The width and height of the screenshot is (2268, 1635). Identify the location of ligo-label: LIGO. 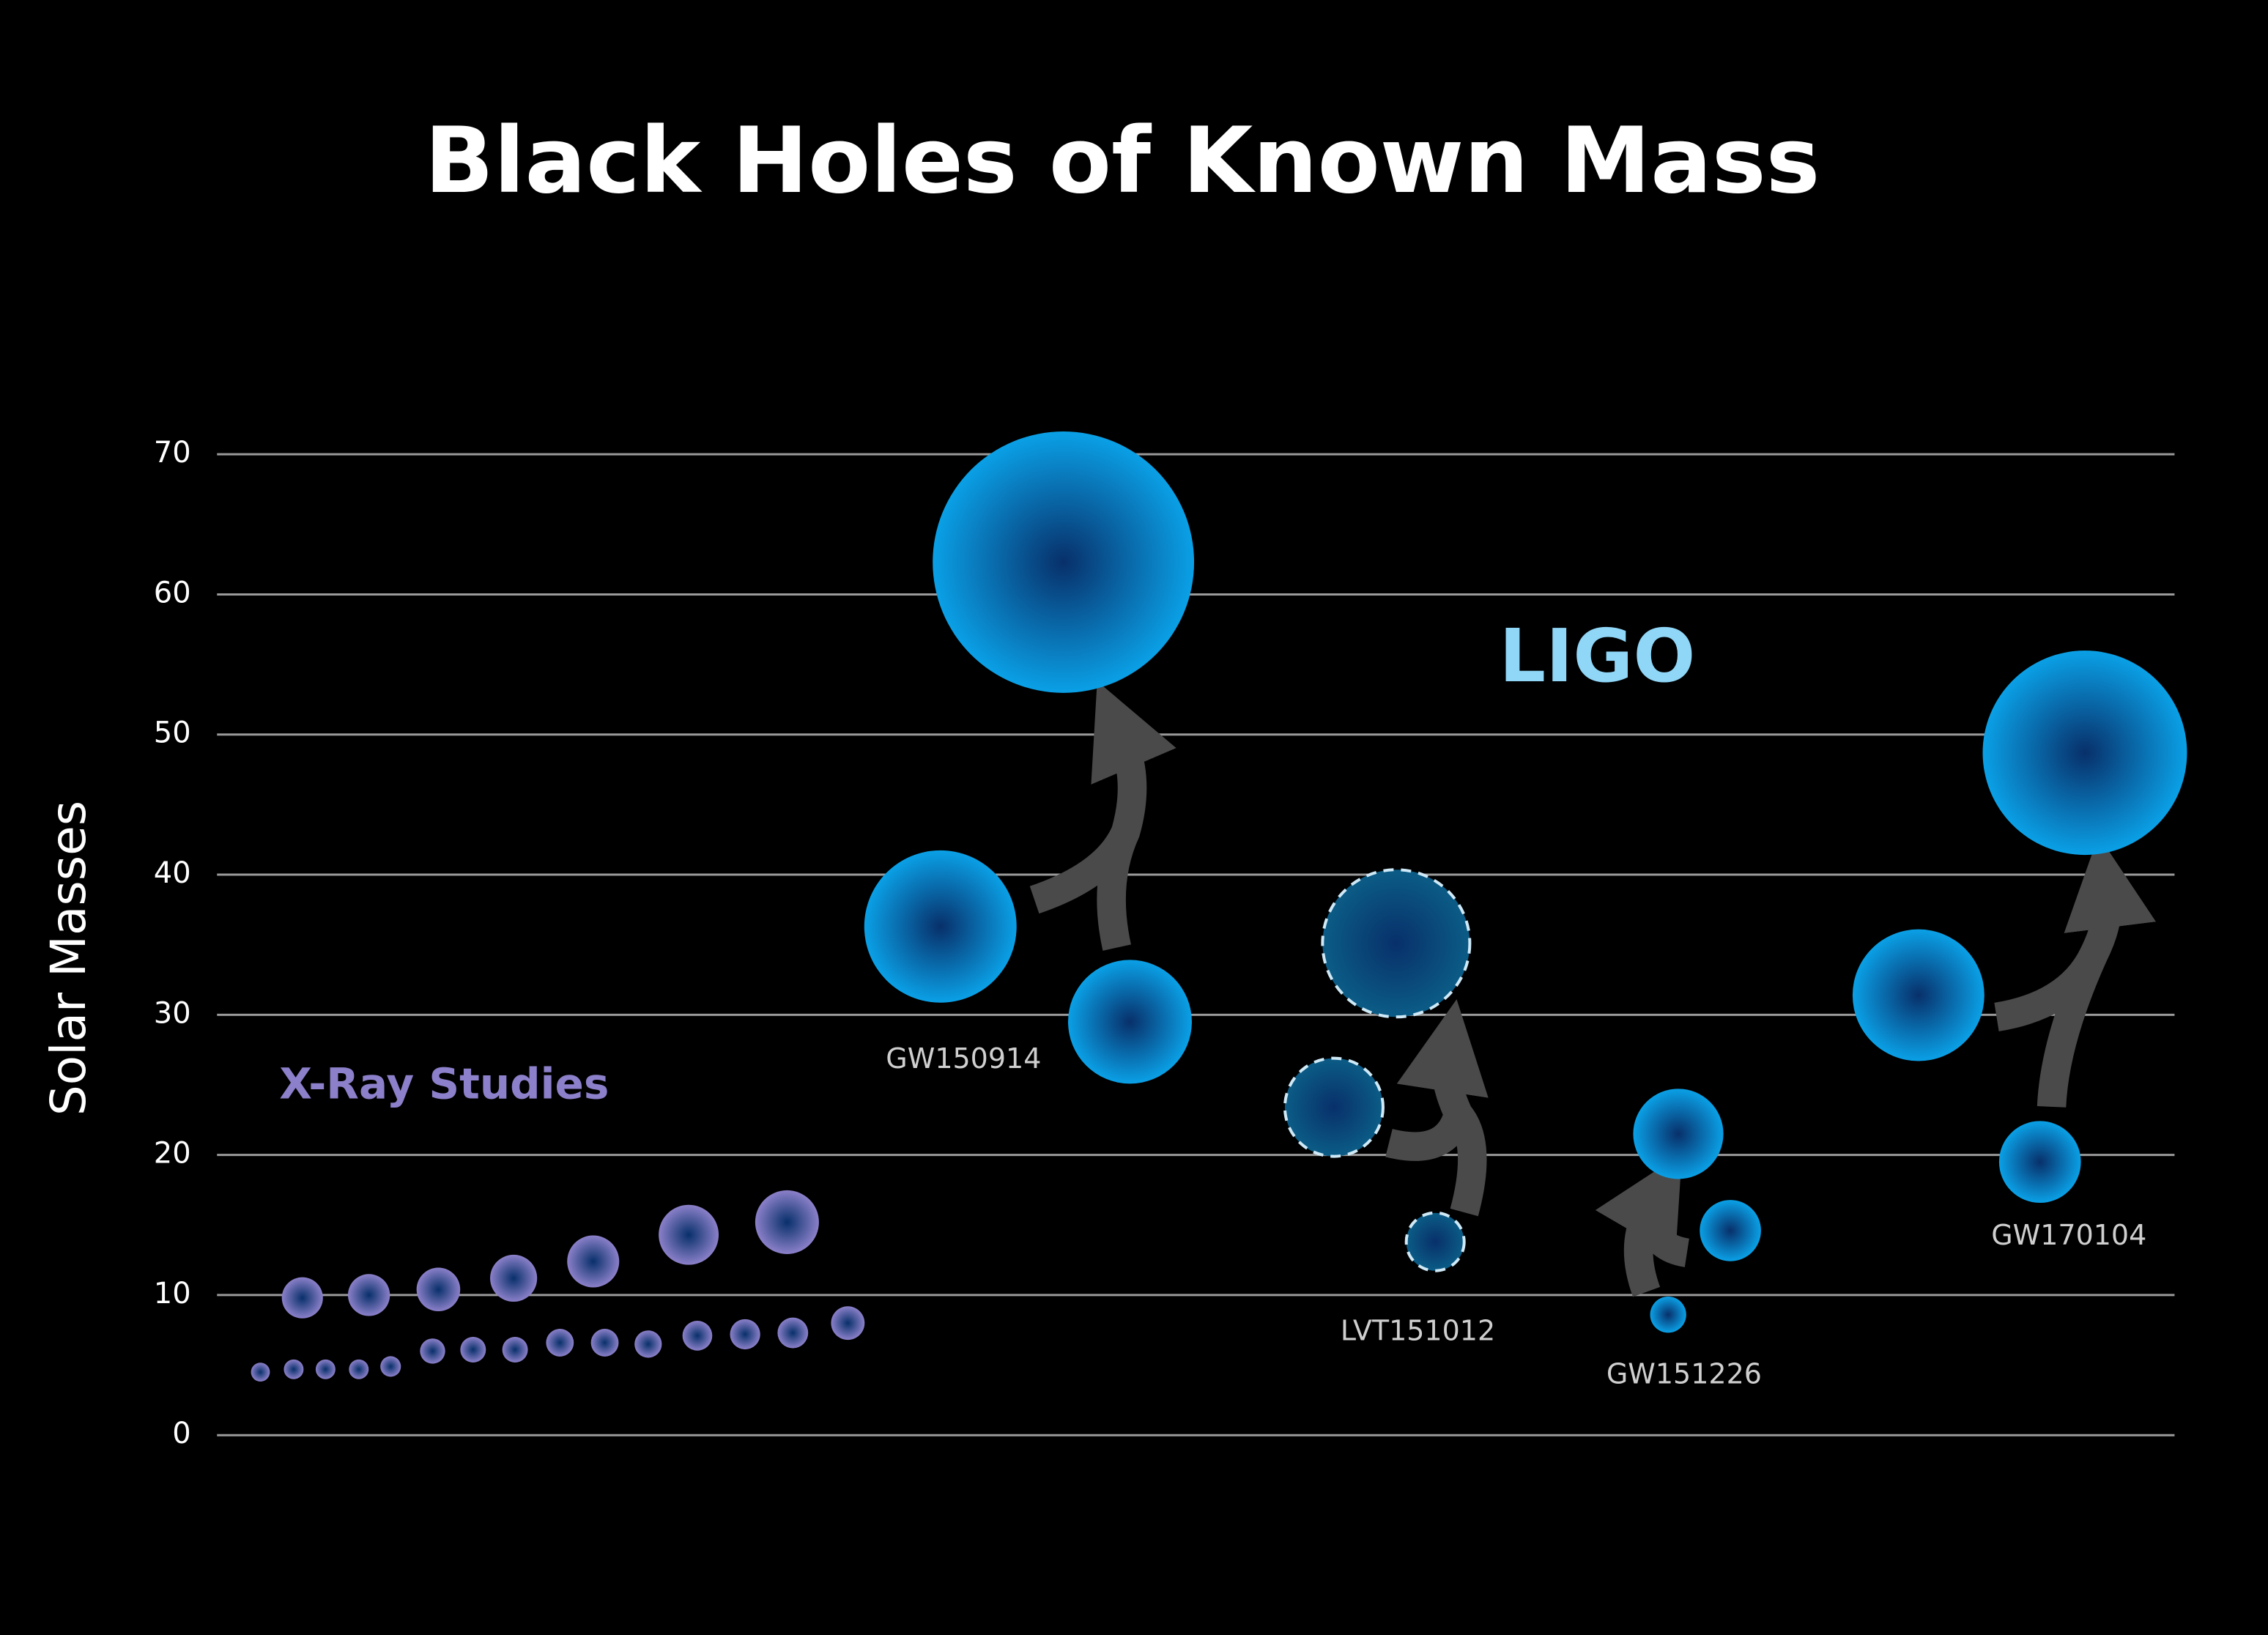
(1597, 656).